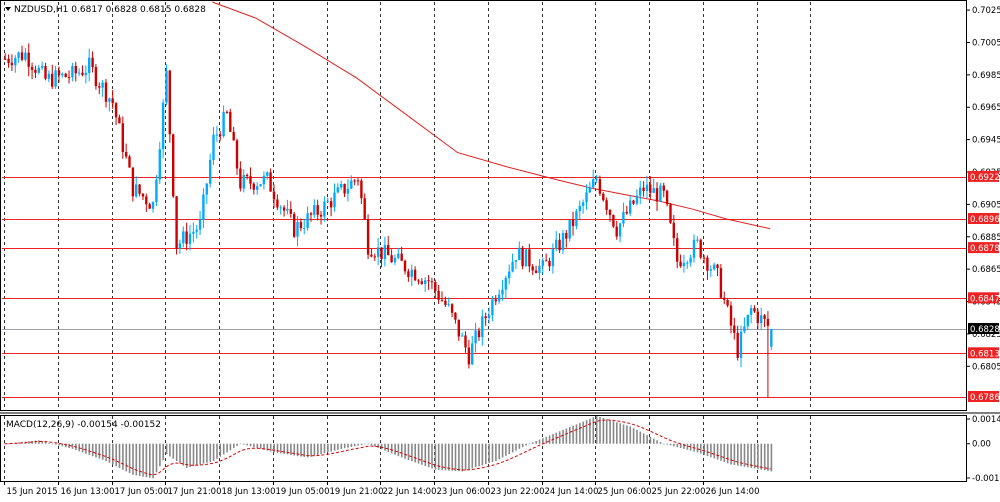 The width and height of the screenshot is (1000, 502). I want to click on price-tick-label: 0.7005, so click(986, 43).